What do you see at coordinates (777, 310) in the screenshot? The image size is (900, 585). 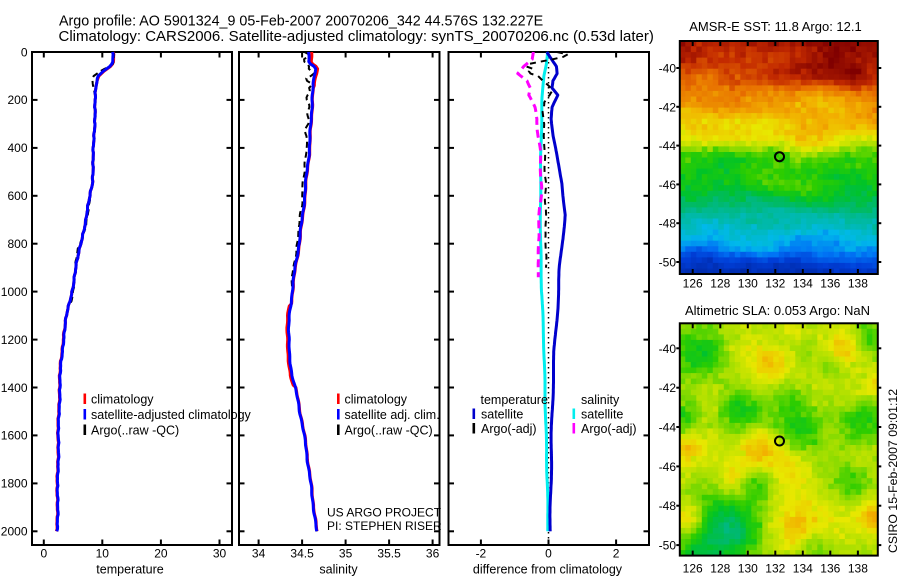 I see `svg-text:Altimetric SLA: 0.053 Argo: Na: Altimetric SLA: 0.053 Argo: NaN` at bounding box center [777, 310].